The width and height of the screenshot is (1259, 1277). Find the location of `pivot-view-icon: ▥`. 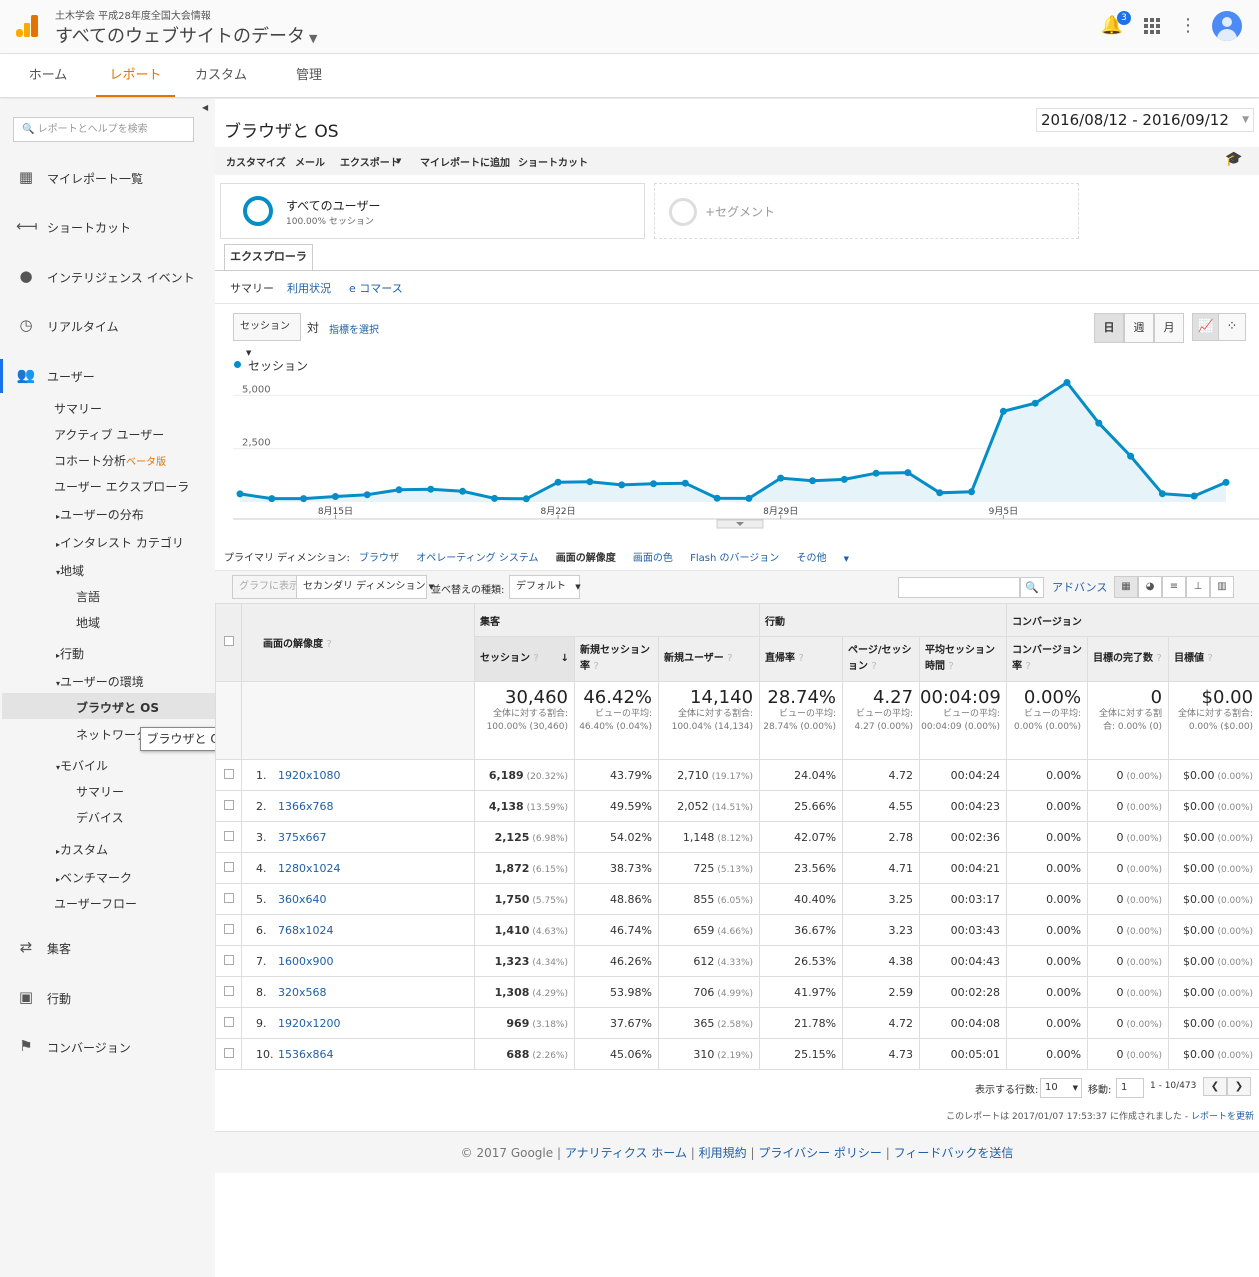

pivot-view-icon: ▥ is located at coordinates (1222, 587).